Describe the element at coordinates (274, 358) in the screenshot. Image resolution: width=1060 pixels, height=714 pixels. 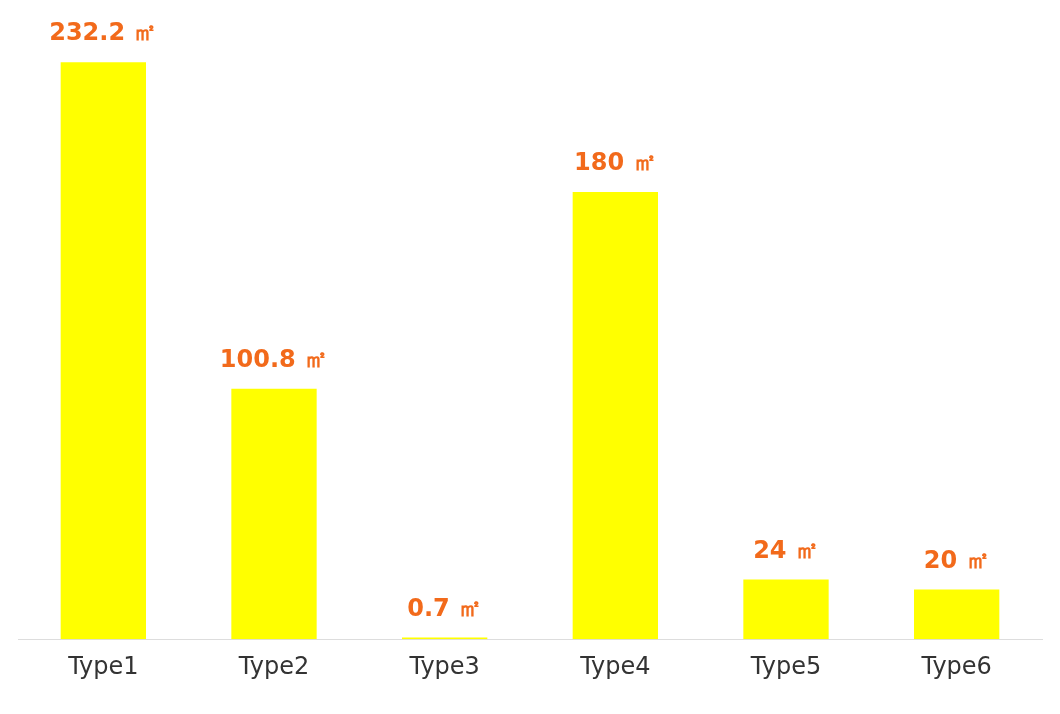
I see `data-label: 100.8 ㎡` at that location.